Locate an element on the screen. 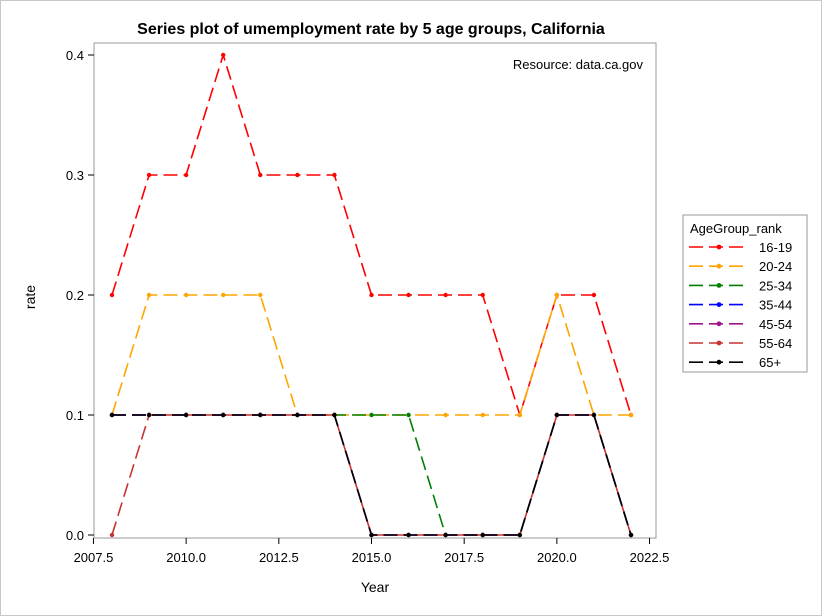 Image resolution: width=822 pixels, height=616 pixels. y-tick-label: 0.2 is located at coordinates (75, 295).